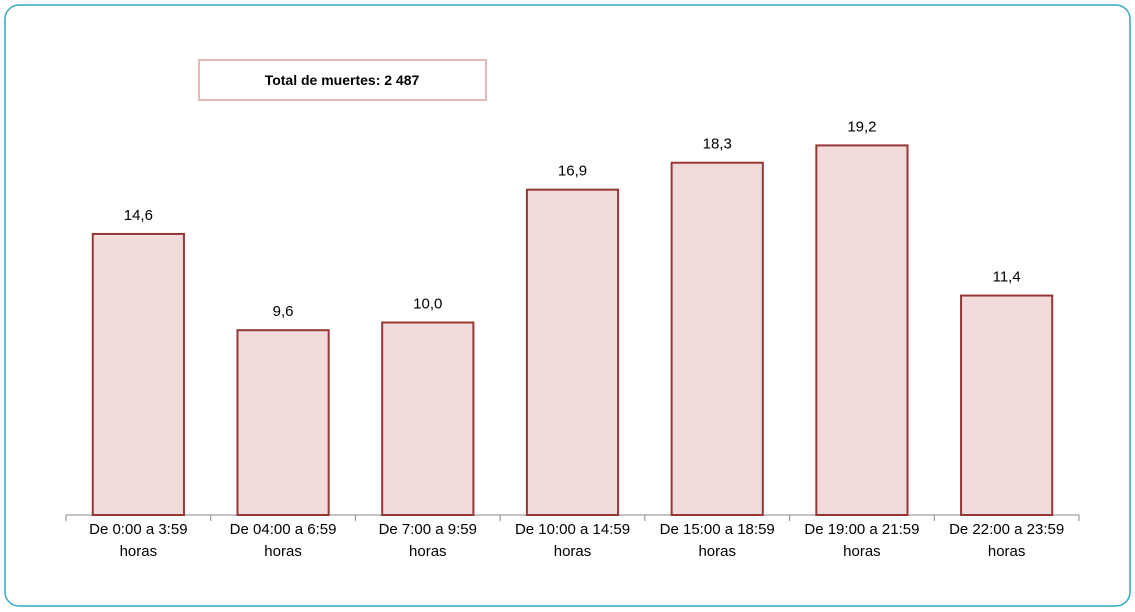 This screenshot has height=612, width=1135. What do you see at coordinates (138, 540) in the screenshot?
I see `x-tick-label: De 0:00 a 3:59 horas` at bounding box center [138, 540].